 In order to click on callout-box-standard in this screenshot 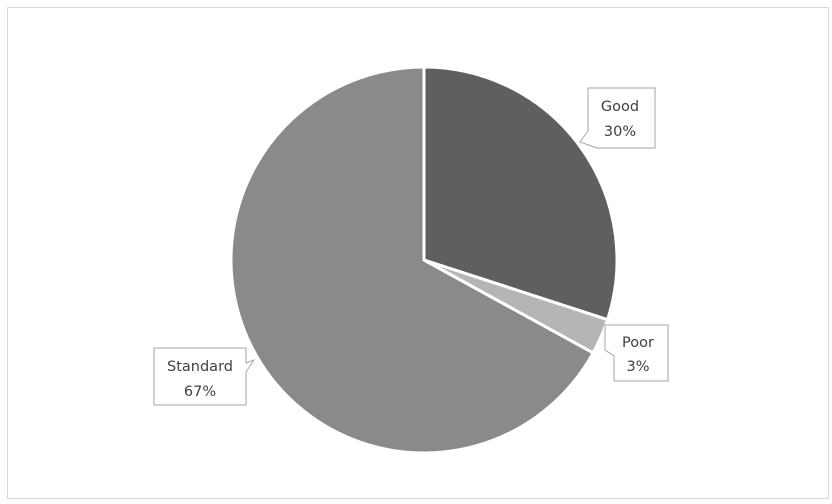, I will do `click(204, 376)`.